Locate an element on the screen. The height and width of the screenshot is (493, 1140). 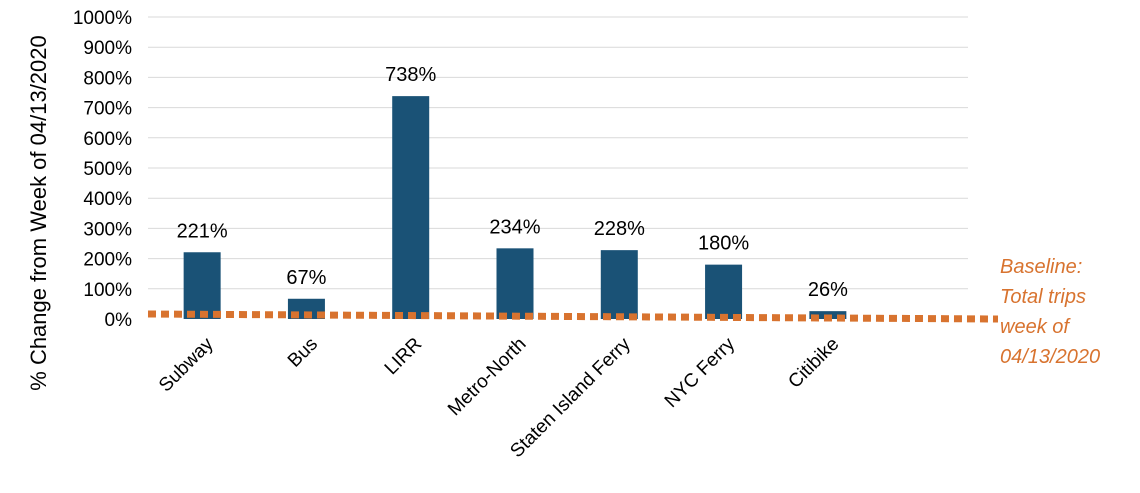
baseline-line is located at coordinates (573, 316).